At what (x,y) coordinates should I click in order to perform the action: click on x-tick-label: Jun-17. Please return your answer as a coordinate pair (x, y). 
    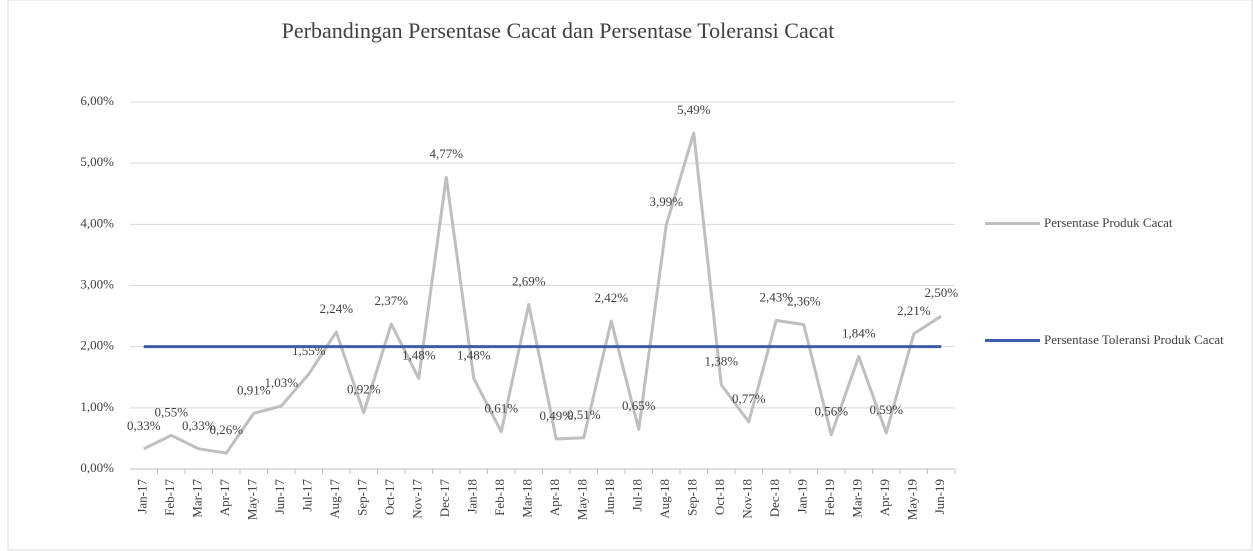
    Looking at the image, I should click on (279, 497).